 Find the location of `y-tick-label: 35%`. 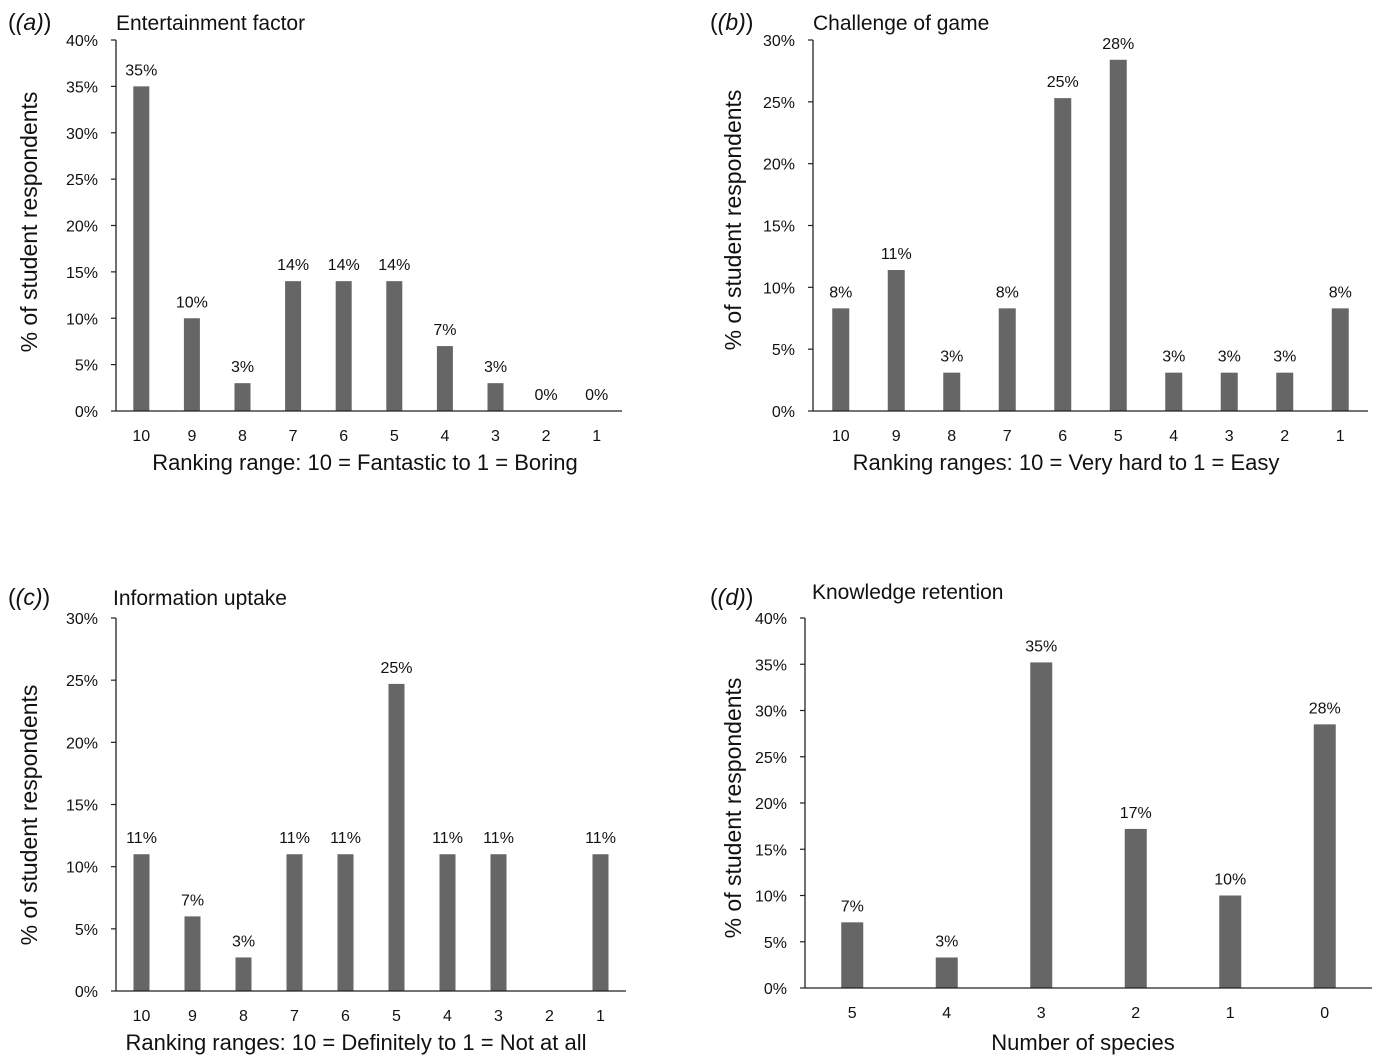

y-tick-label: 35% is located at coordinates (771, 665).